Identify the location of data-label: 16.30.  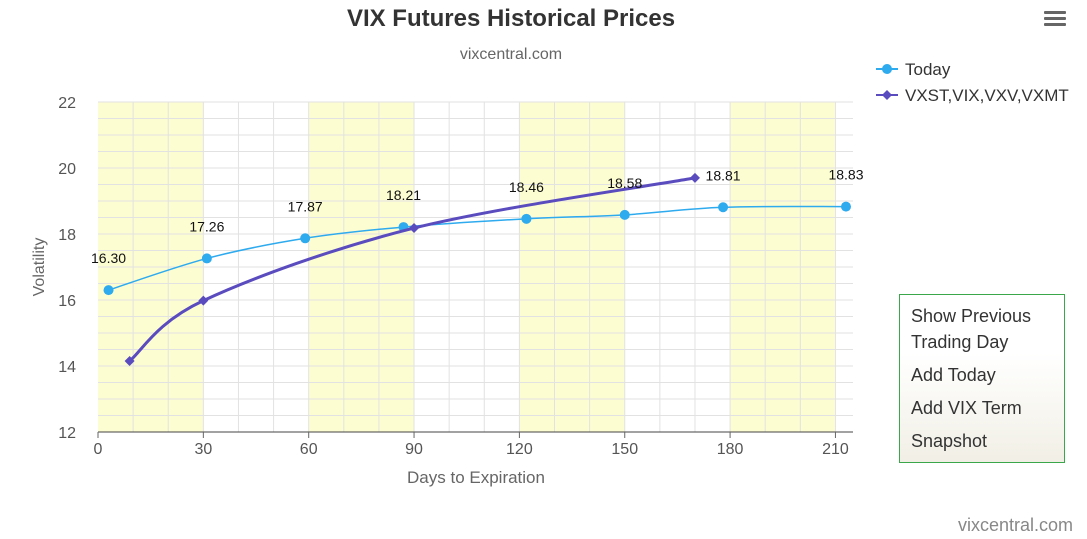
(108, 258).